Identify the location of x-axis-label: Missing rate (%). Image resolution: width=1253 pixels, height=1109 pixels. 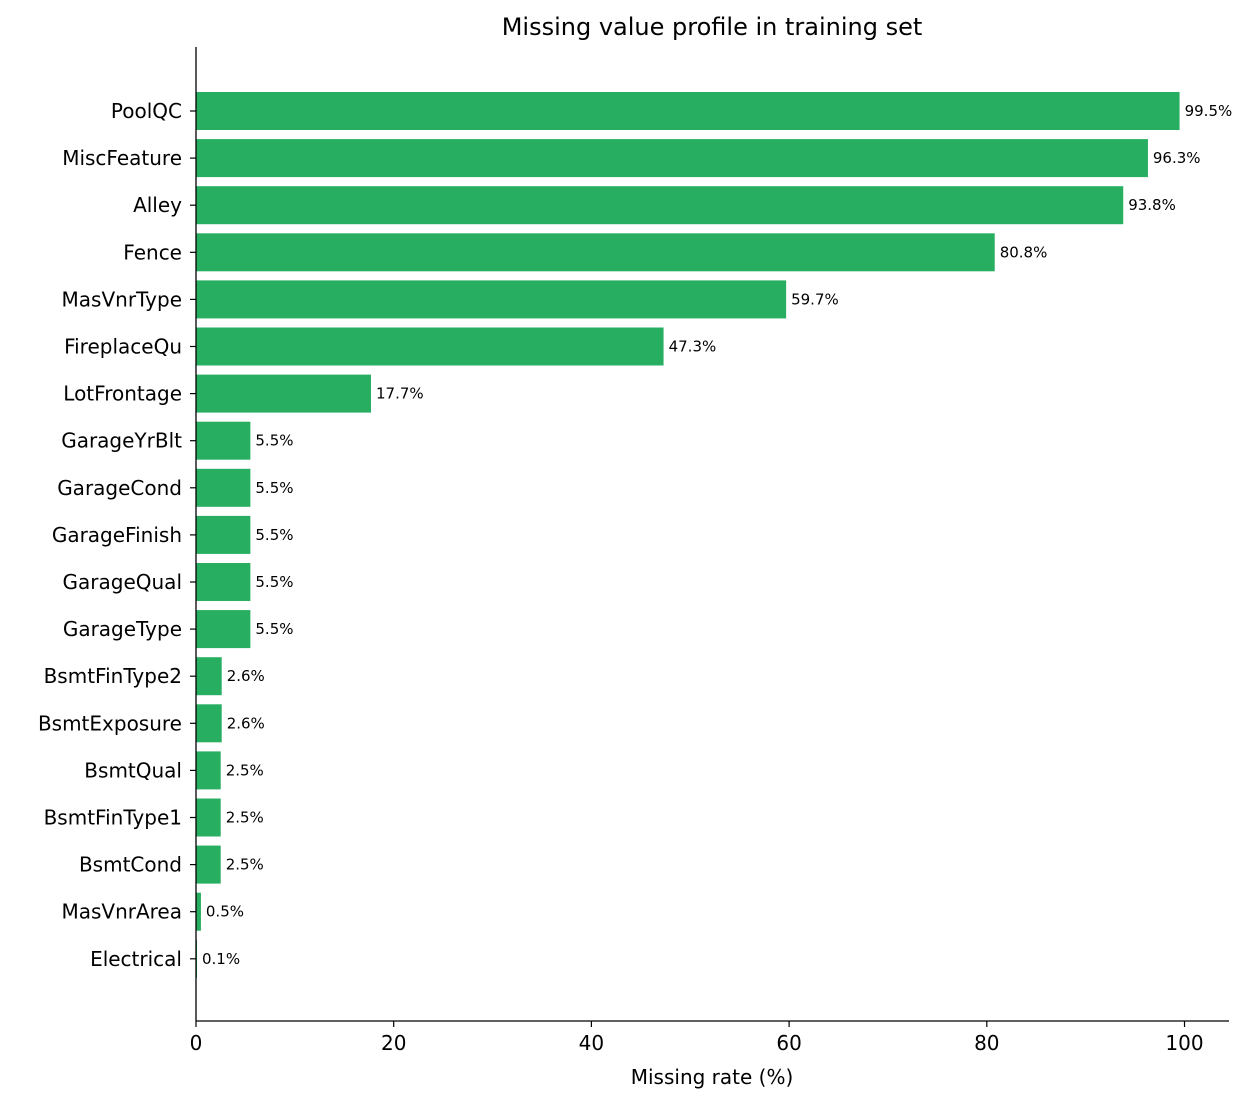
(712, 1077).